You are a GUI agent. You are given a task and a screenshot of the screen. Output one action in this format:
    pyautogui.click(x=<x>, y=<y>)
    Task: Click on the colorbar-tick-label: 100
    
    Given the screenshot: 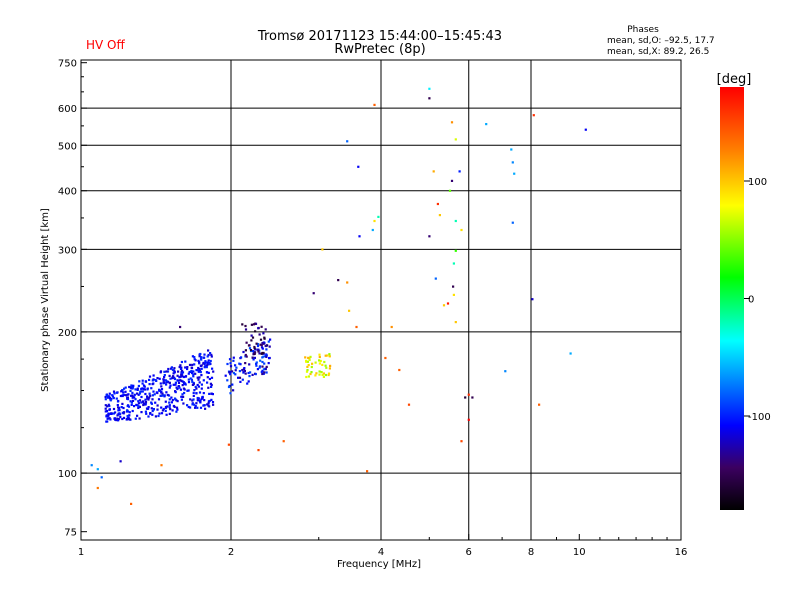 What is the action you would take?
    pyautogui.click(x=757, y=182)
    